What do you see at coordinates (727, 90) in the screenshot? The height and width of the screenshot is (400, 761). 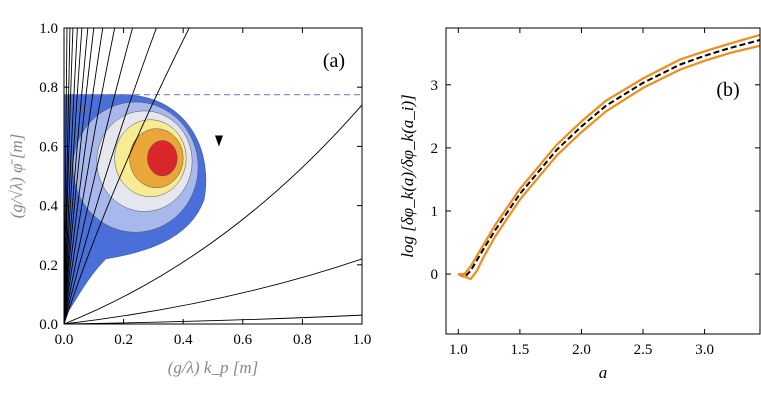 I see `panel-b-label: (b)` at bounding box center [727, 90].